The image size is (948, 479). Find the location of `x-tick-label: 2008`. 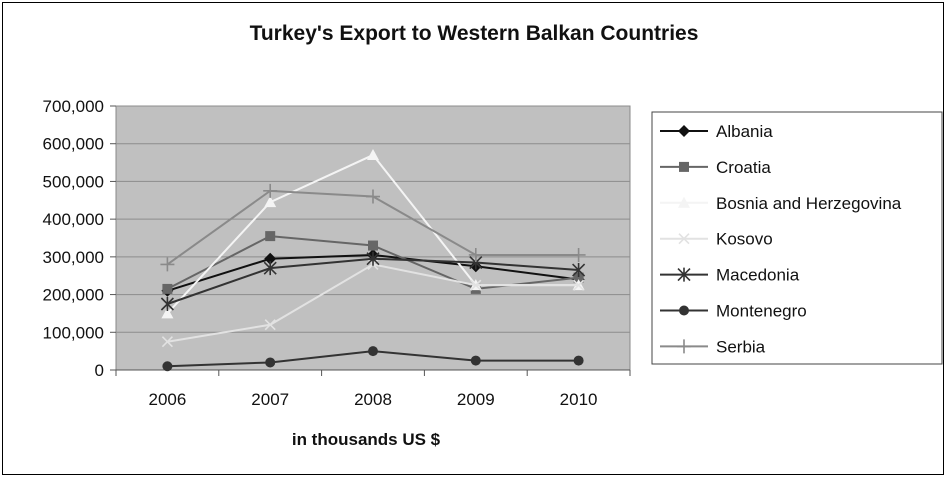

x-tick-label: 2008 is located at coordinates (373, 399).